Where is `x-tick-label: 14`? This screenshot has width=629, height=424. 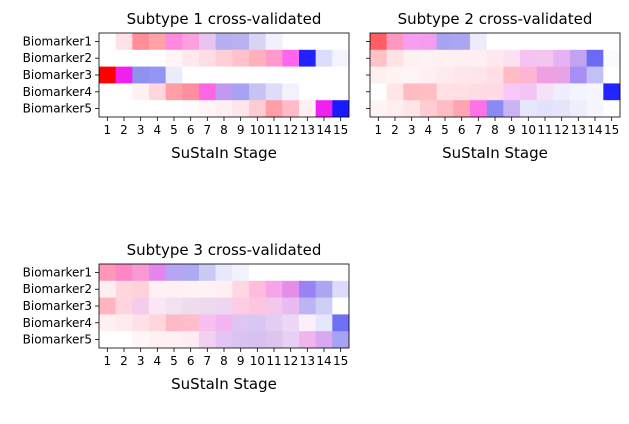
x-tick-label: 14 is located at coordinates (323, 361).